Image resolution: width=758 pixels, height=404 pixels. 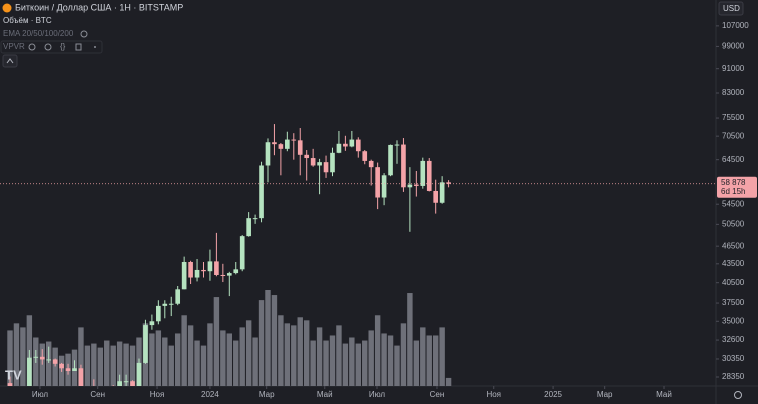 I want to click on indicator-vpvr: VPVR, so click(x=14, y=46).